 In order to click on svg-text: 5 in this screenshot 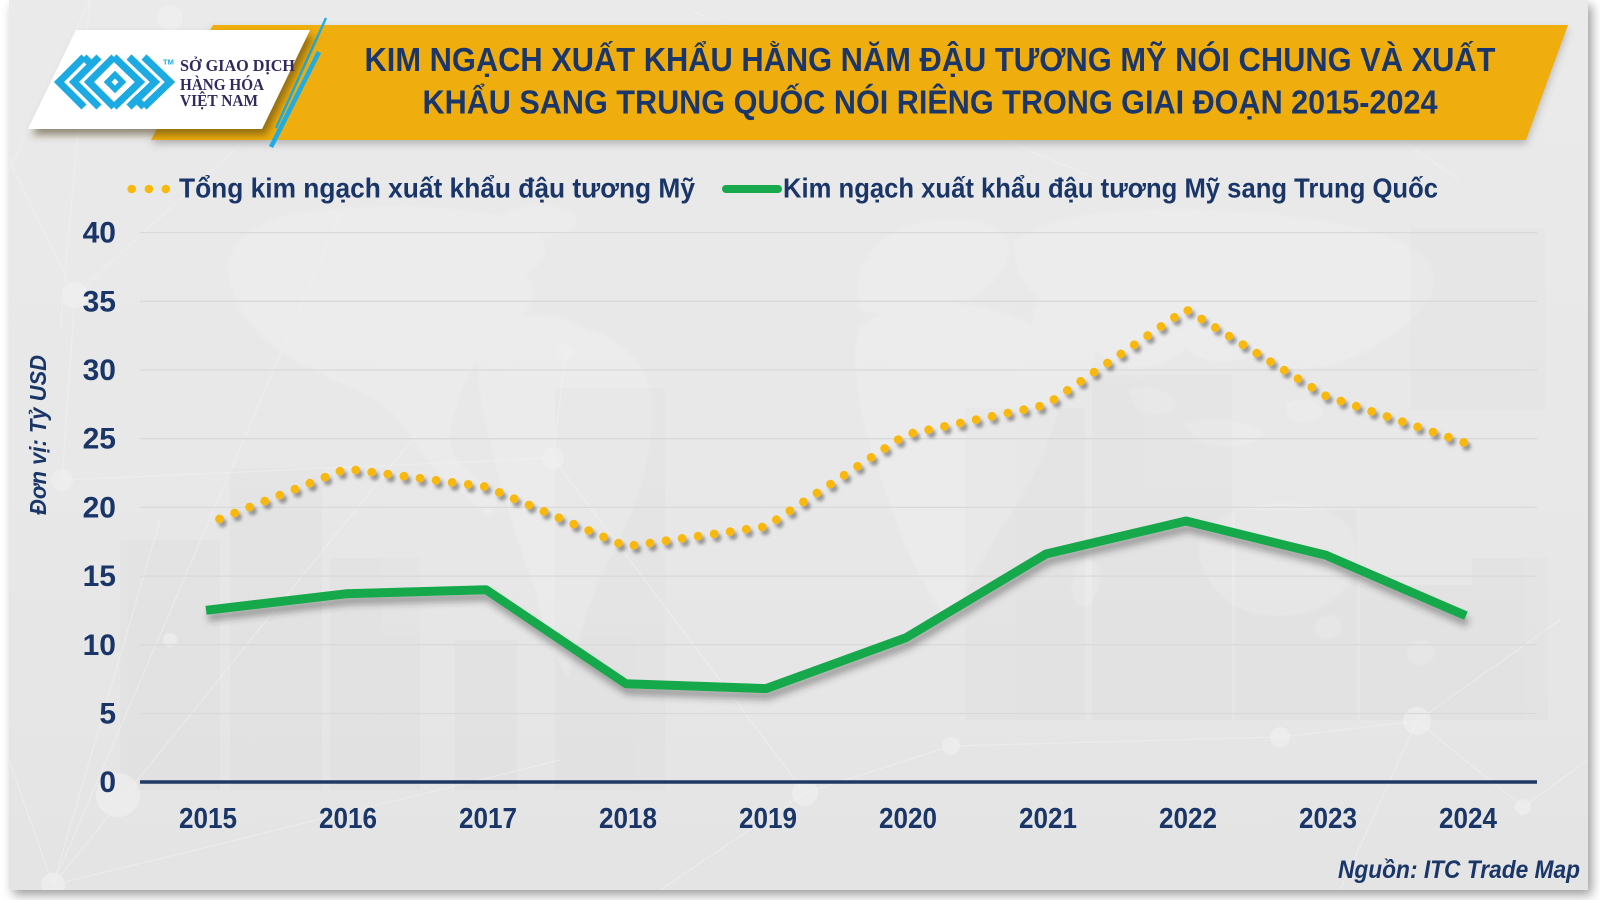, I will do `click(107, 714)`.